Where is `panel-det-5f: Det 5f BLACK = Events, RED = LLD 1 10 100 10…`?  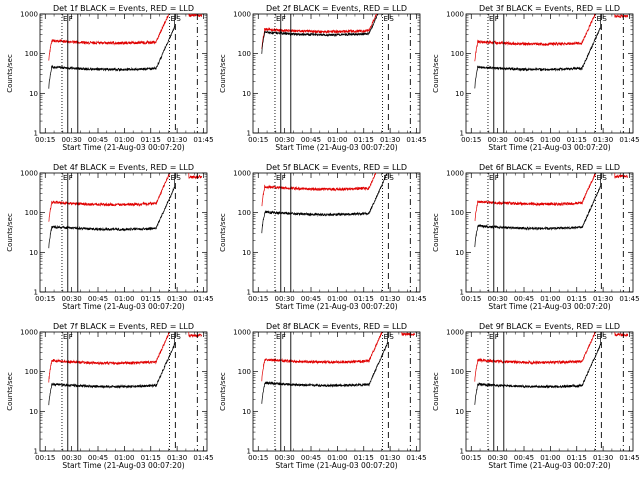 panel-det-5f: Det 5f BLACK = Events, RED = LLD 1 10 100 10… is located at coordinates (323, 237).